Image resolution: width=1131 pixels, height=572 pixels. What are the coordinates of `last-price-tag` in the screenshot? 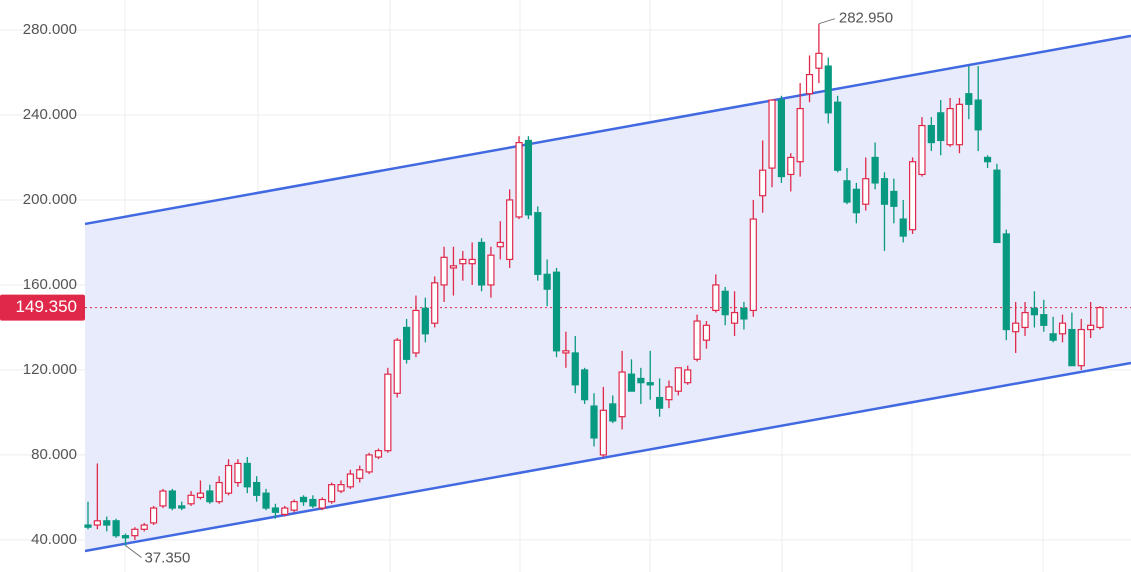 It's located at (42, 307).